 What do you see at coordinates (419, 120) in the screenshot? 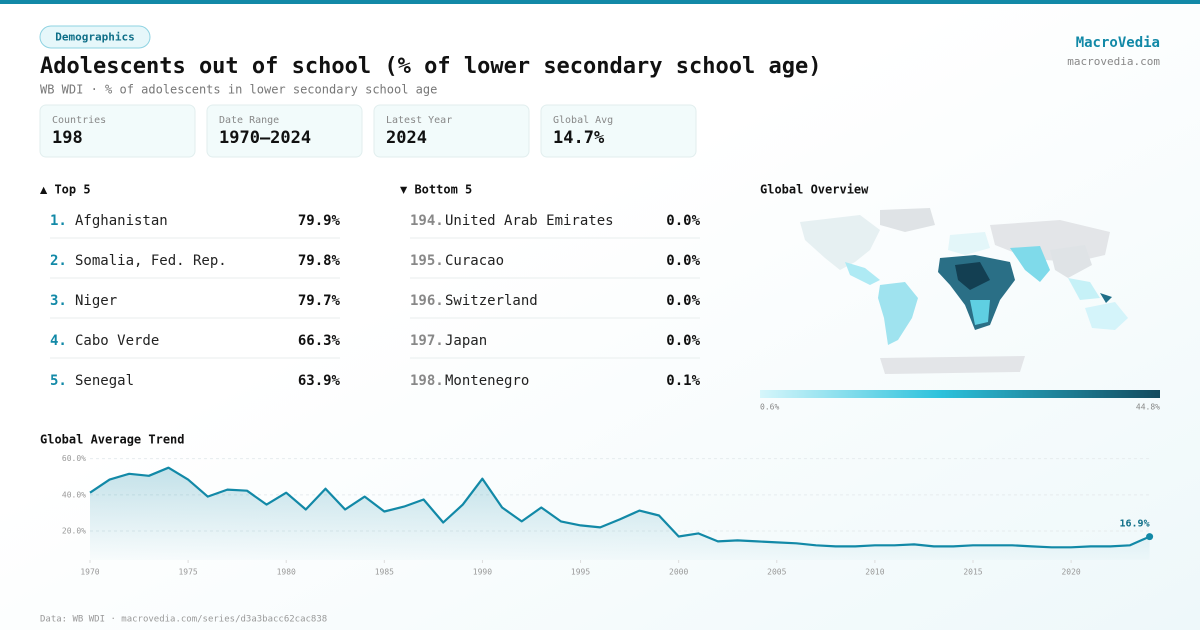
I see `stat-label: Latest Year` at bounding box center [419, 120].